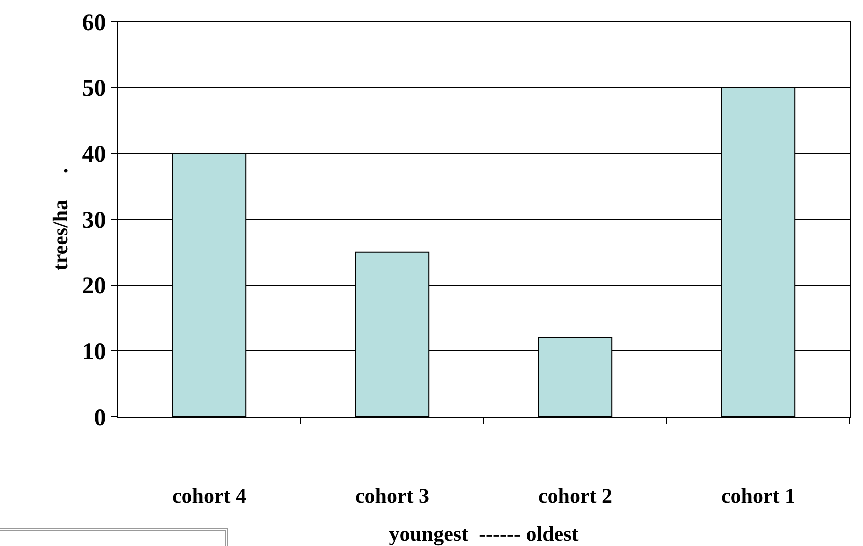 The height and width of the screenshot is (546, 863). Describe the element at coordinates (94, 155) in the screenshot. I see `y-tick-label: 40` at that location.